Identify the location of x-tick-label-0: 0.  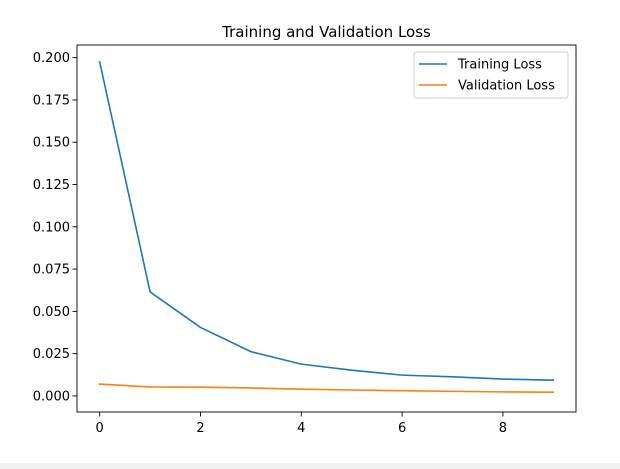
(100, 428).